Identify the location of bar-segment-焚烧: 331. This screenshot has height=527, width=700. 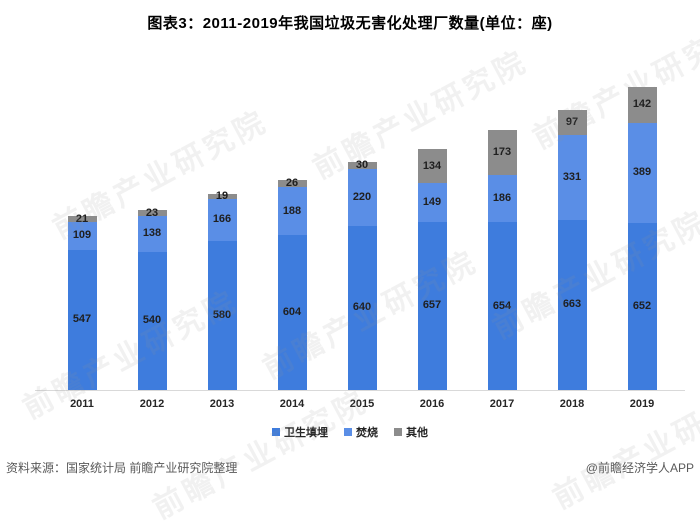
(572, 177).